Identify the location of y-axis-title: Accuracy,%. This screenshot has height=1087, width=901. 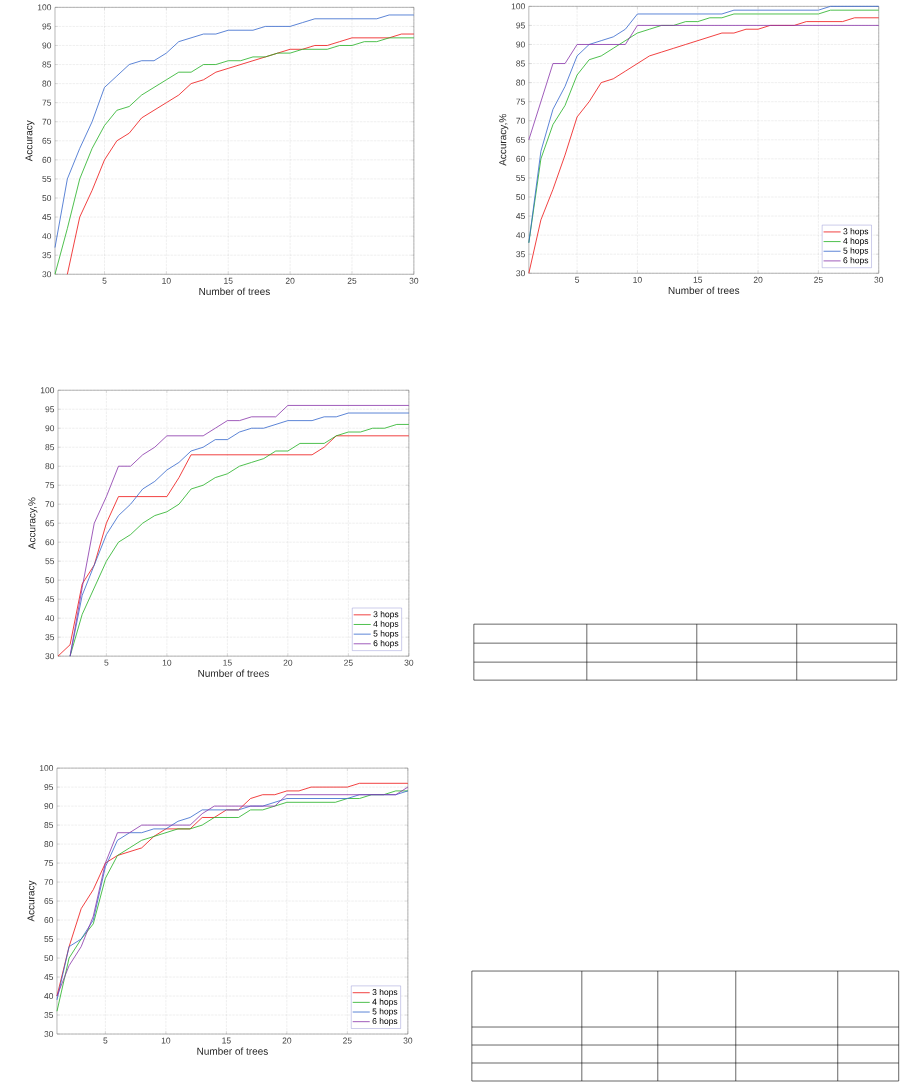
(504, 140).